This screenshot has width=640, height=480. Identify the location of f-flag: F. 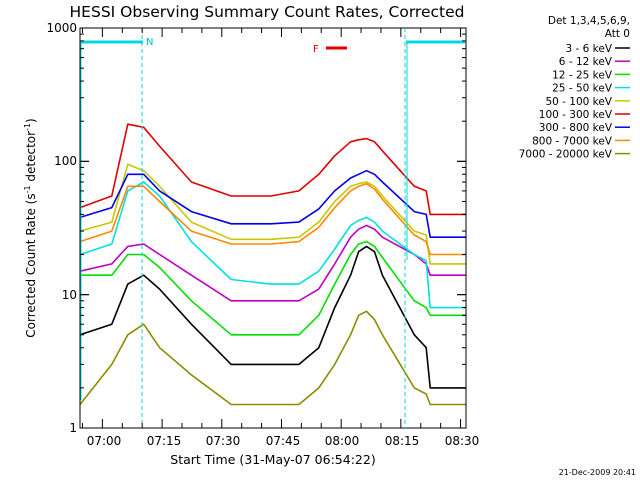
(330, 49).